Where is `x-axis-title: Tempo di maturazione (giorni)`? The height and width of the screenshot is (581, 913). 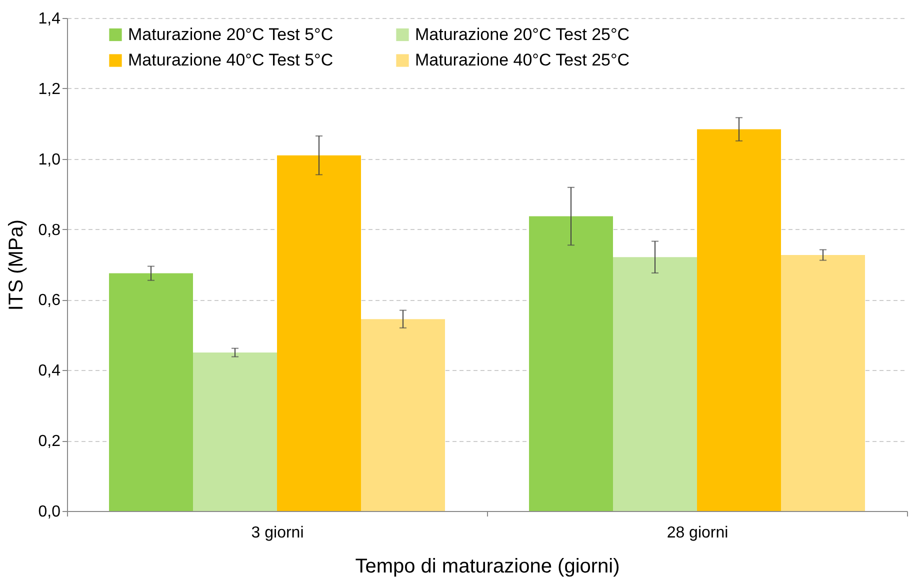
x-axis-title: Tempo di maturazione (giorni) is located at coordinates (487, 567).